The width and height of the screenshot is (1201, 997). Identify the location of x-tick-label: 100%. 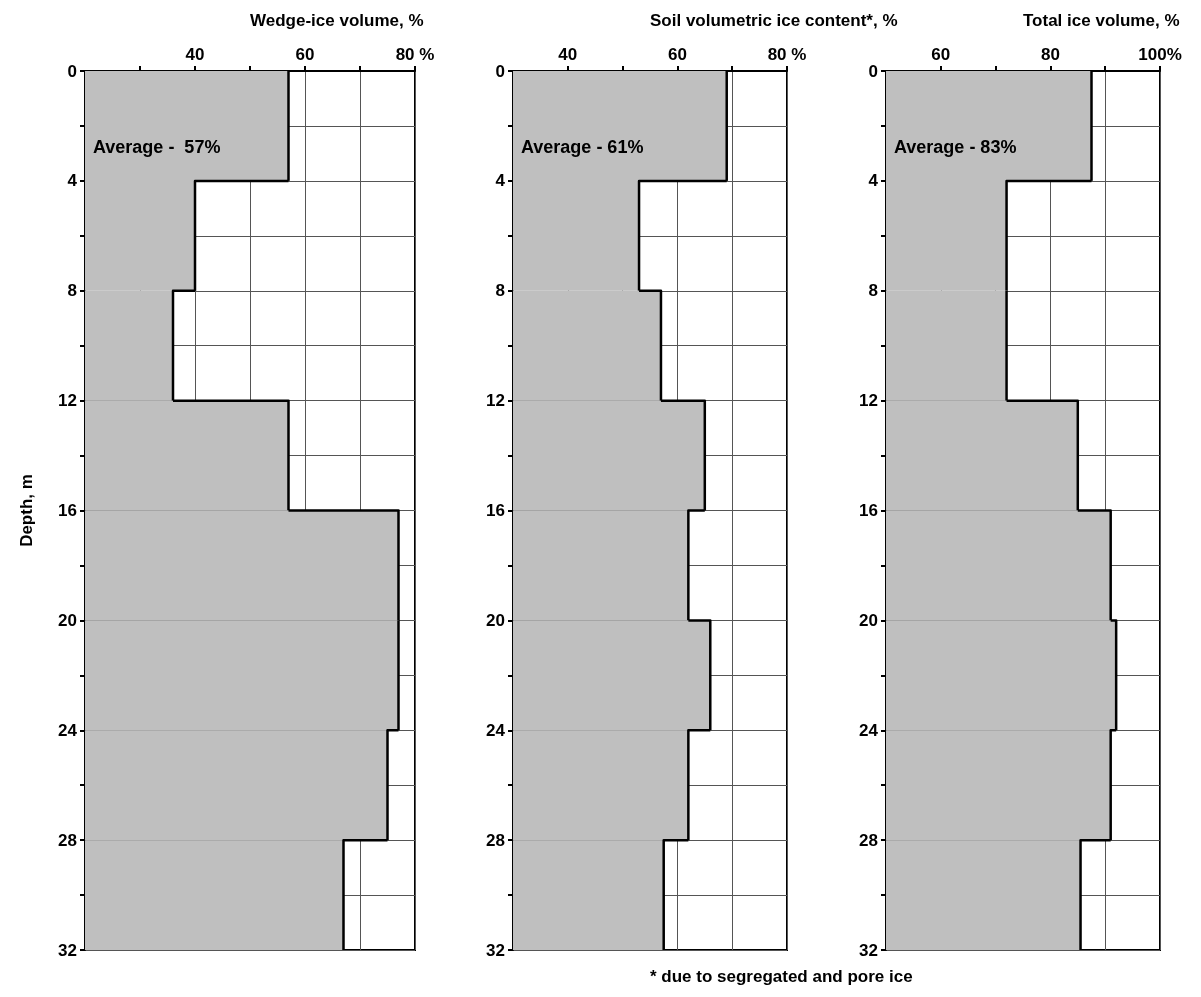
(1160, 54).